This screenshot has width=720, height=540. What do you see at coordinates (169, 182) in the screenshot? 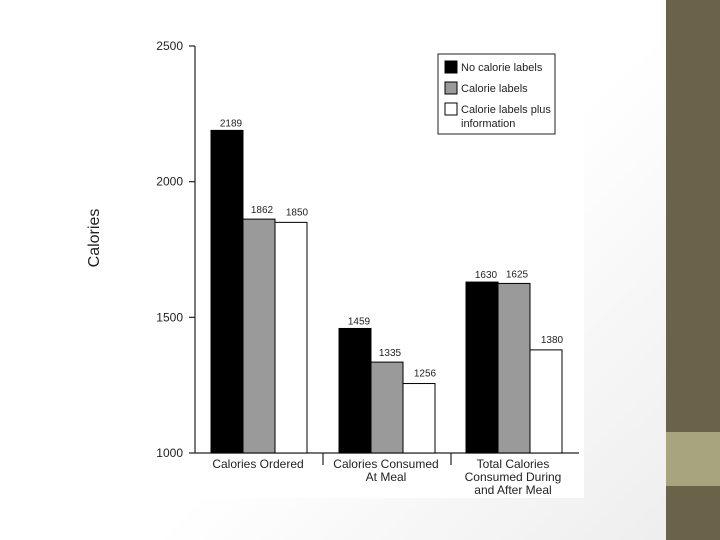
I see `y-tick-label-2000: 2000` at bounding box center [169, 182].